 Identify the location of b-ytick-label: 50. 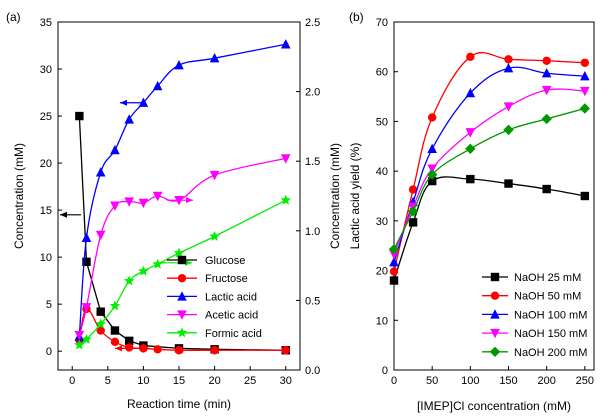
(382, 122).